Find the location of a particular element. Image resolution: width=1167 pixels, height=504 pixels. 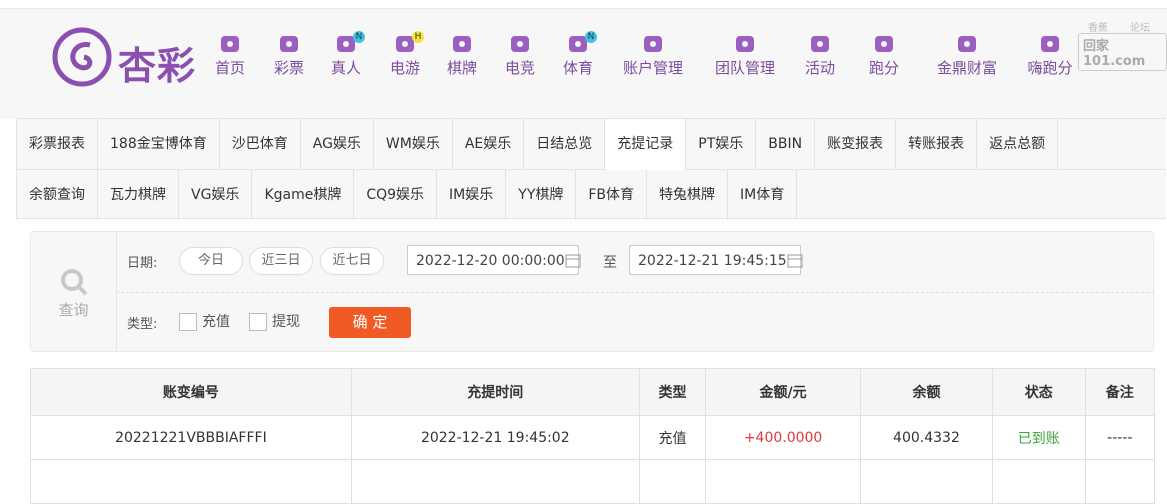

checkbox-label: 充值 is located at coordinates (216, 322).